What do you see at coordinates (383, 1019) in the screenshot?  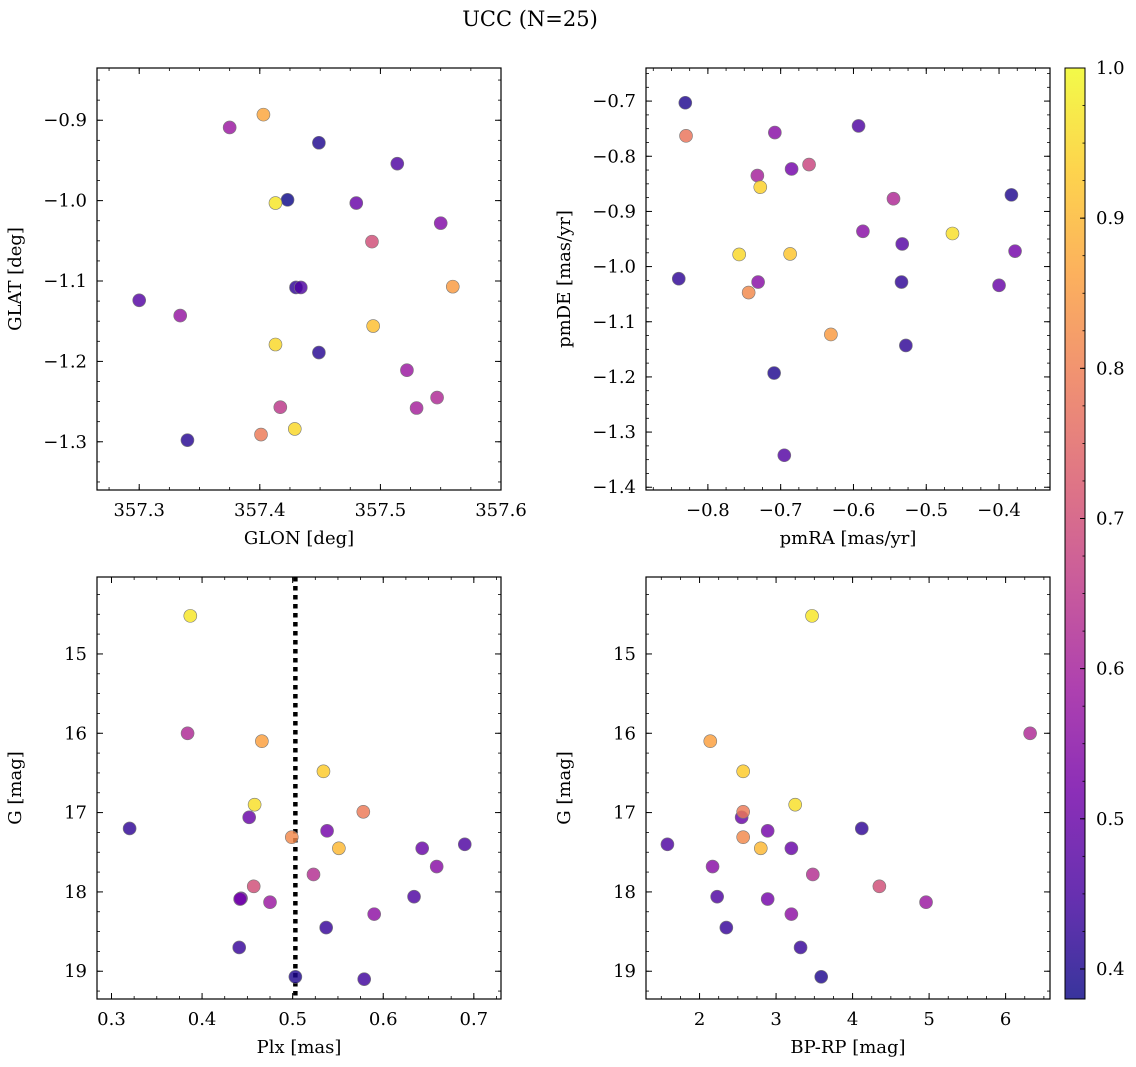 I see `x-tick-label: 0.6` at bounding box center [383, 1019].